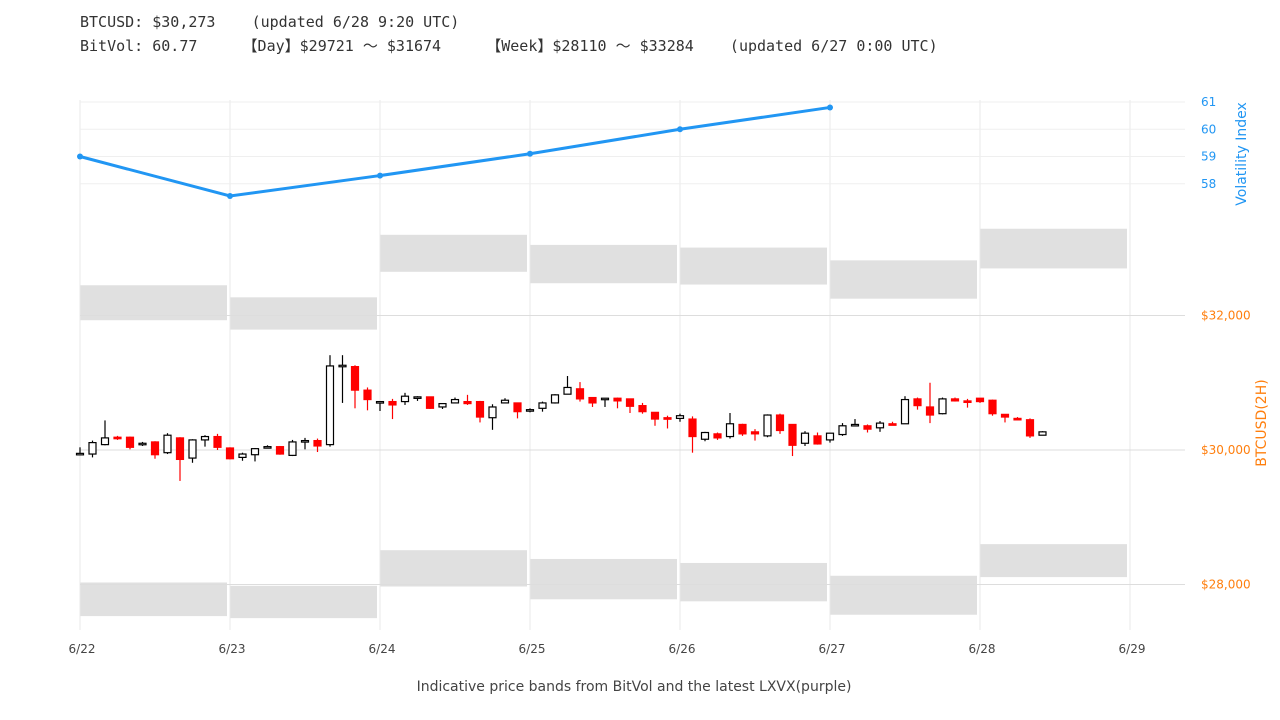 This screenshot has height=720, width=1280. What do you see at coordinates (382, 649) in the screenshot?
I see `x-tick-label: 6/24` at bounding box center [382, 649].